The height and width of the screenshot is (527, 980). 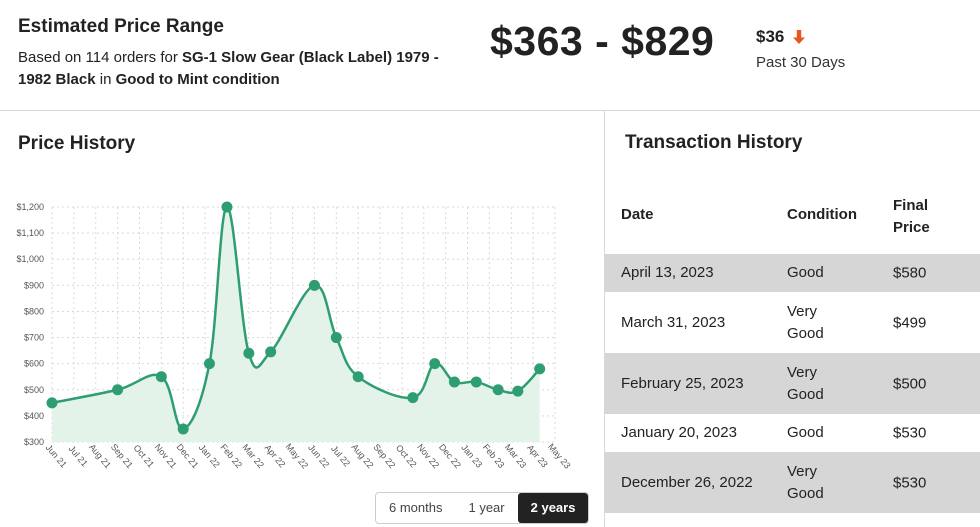 What do you see at coordinates (682, 383) in the screenshot?
I see `transaction-date: February 25, 2023` at bounding box center [682, 383].